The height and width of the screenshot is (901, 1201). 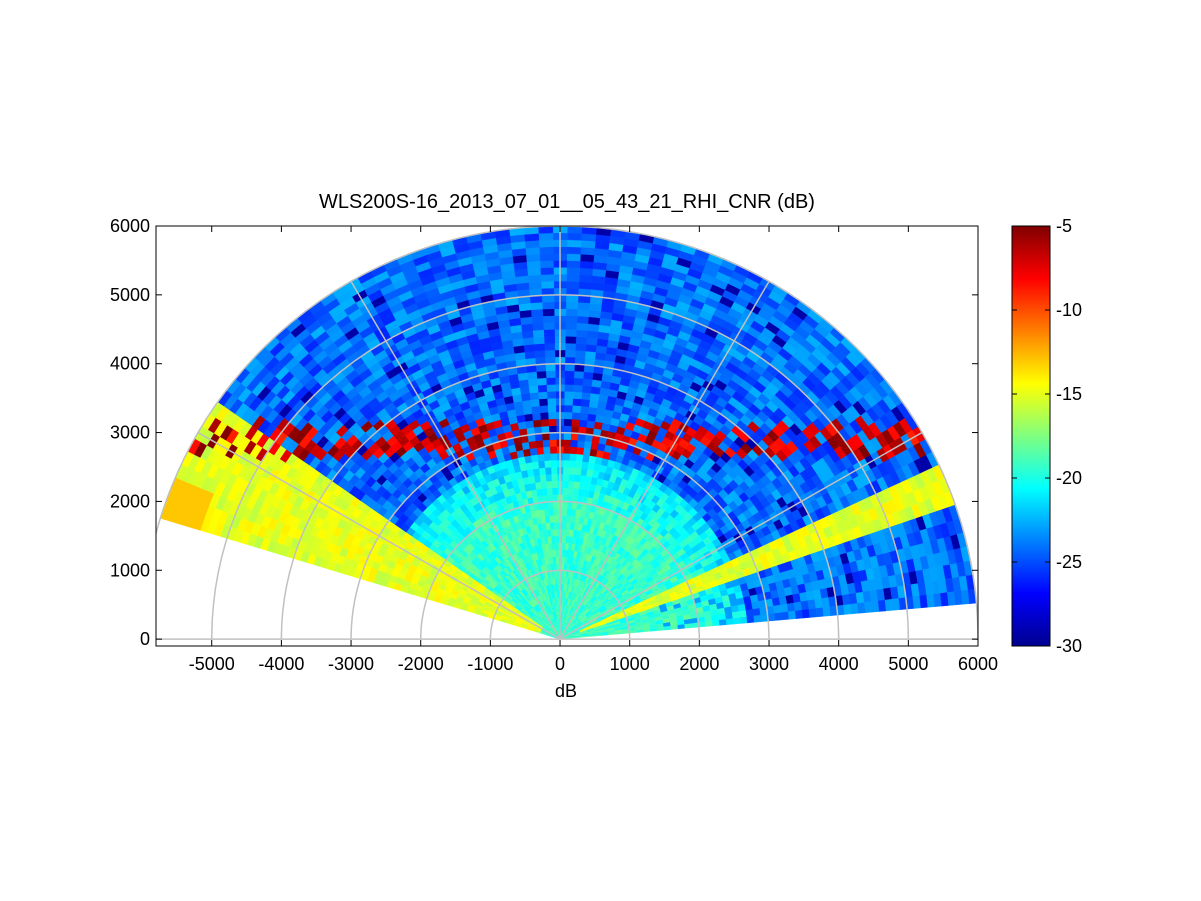 What do you see at coordinates (1031, 436) in the screenshot?
I see `colorbar-gradient` at bounding box center [1031, 436].